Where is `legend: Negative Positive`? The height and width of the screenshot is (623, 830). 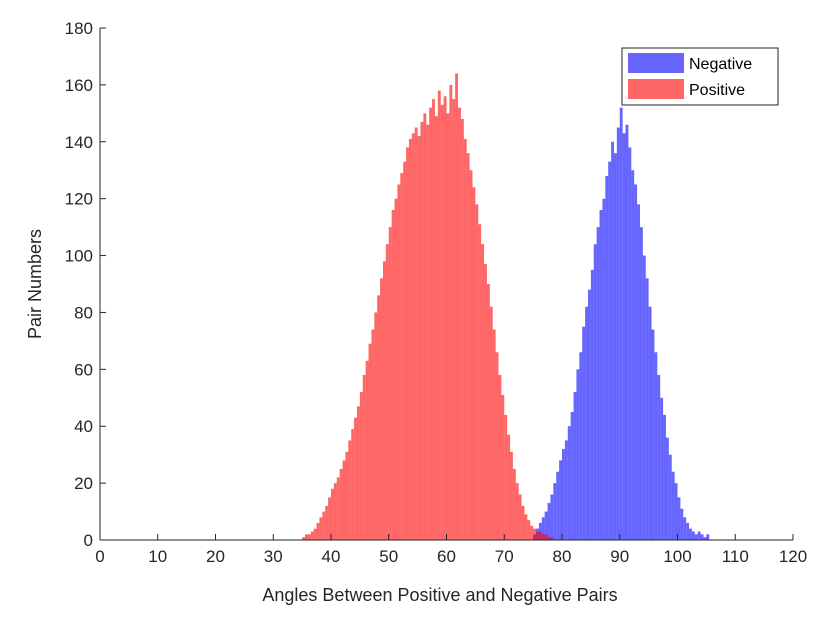 legend: Negative Positive is located at coordinates (700, 76).